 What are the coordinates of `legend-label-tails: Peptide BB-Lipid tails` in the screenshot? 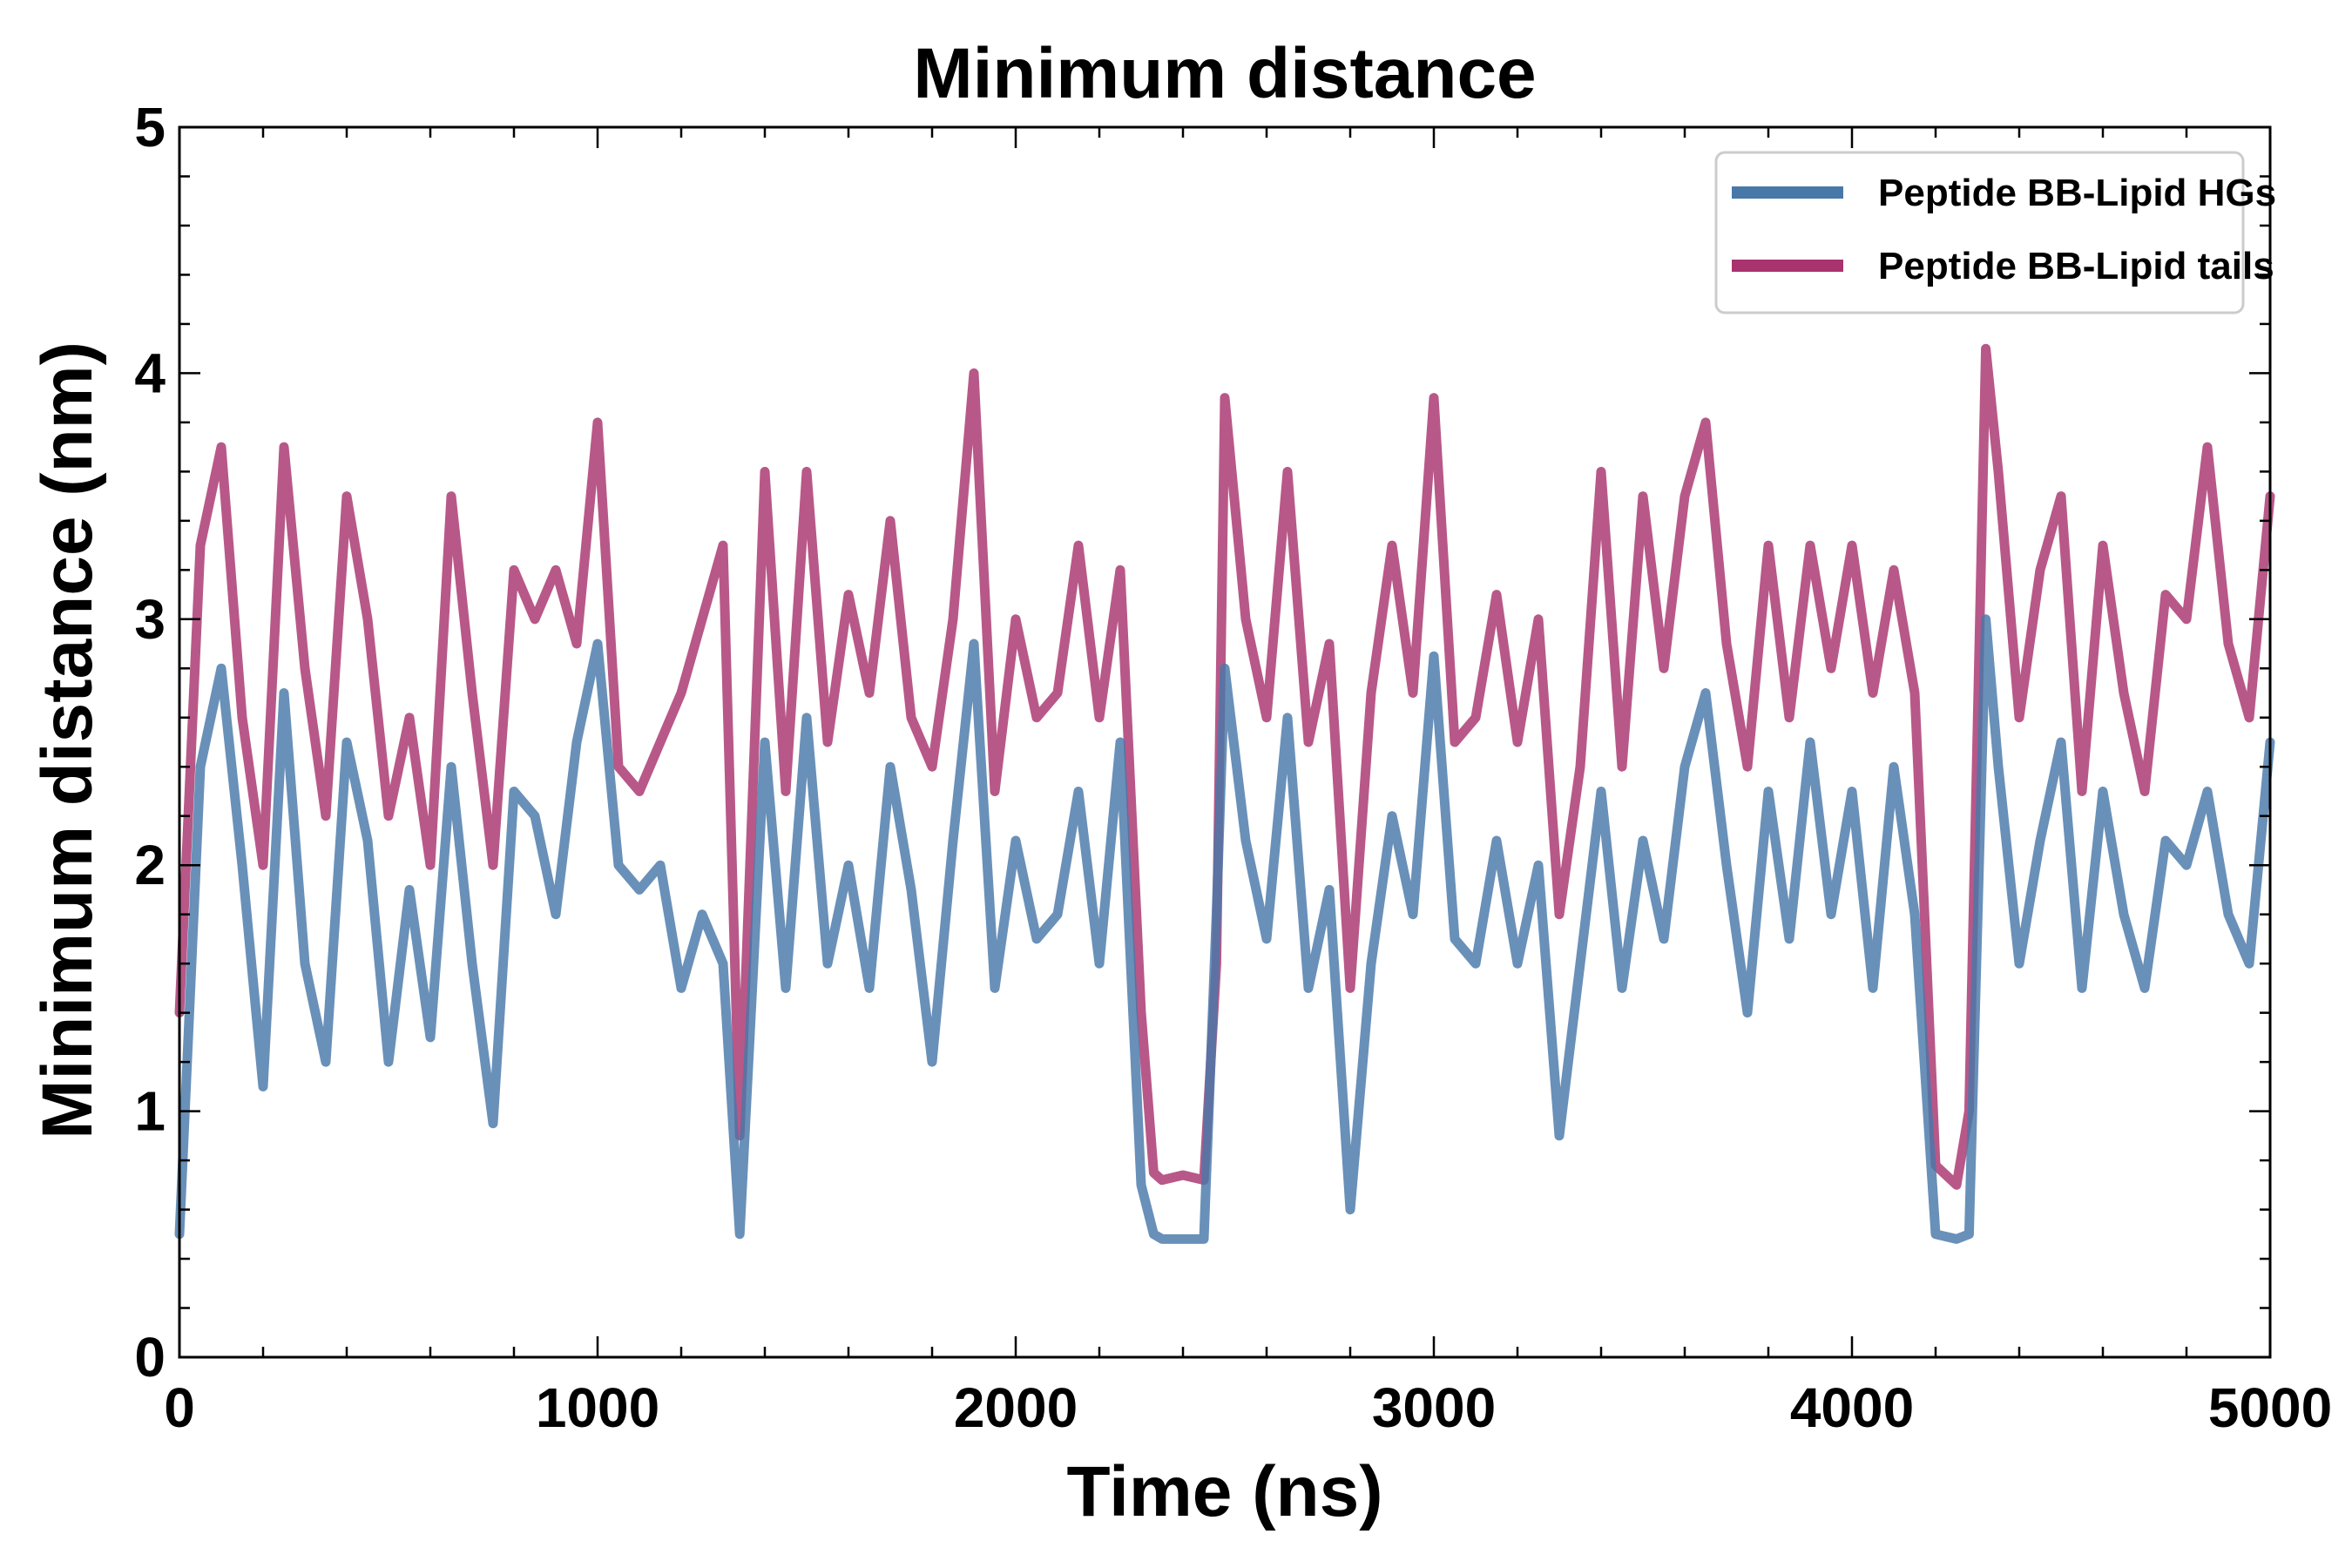 It's located at (2076, 266).